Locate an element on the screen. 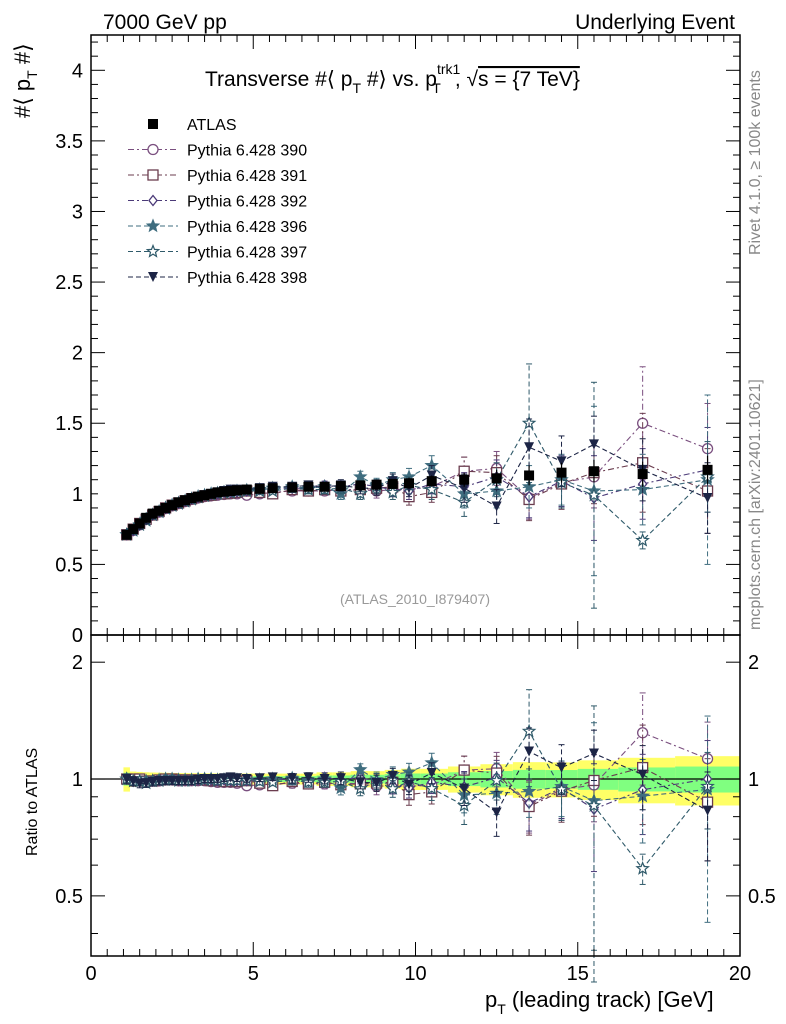 The height and width of the screenshot is (1024, 786). legend-label: Pythia 6.428 396 is located at coordinates (247, 227).